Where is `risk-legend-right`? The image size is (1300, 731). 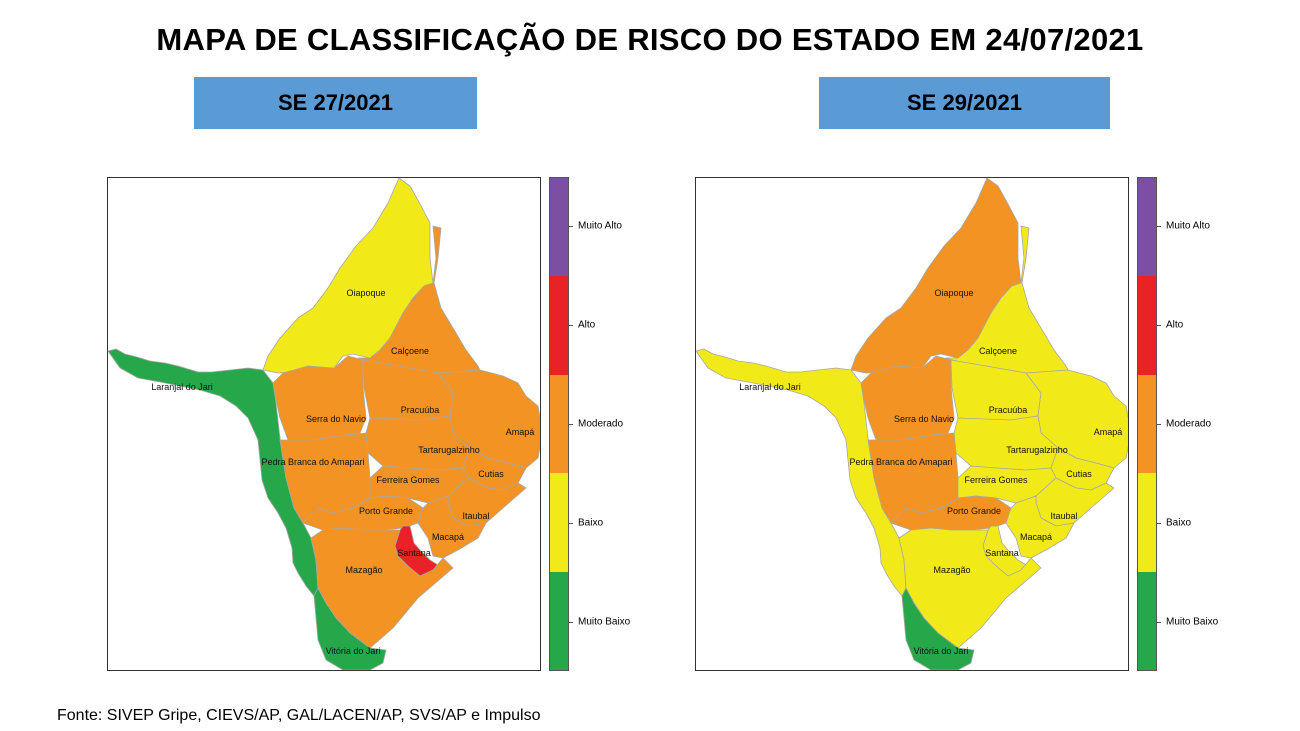
risk-legend-right is located at coordinates (1147, 424).